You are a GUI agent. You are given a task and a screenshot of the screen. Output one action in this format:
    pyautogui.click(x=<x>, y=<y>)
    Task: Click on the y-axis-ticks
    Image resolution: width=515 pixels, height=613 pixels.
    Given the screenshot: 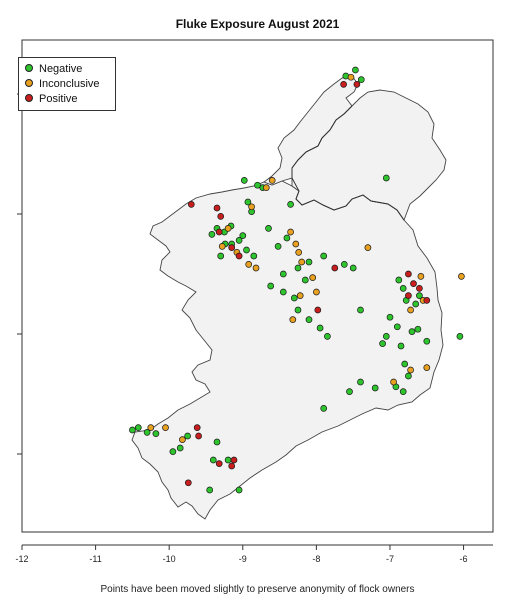 What is the action you would take?
    pyautogui.click(x=19, y=274)
    